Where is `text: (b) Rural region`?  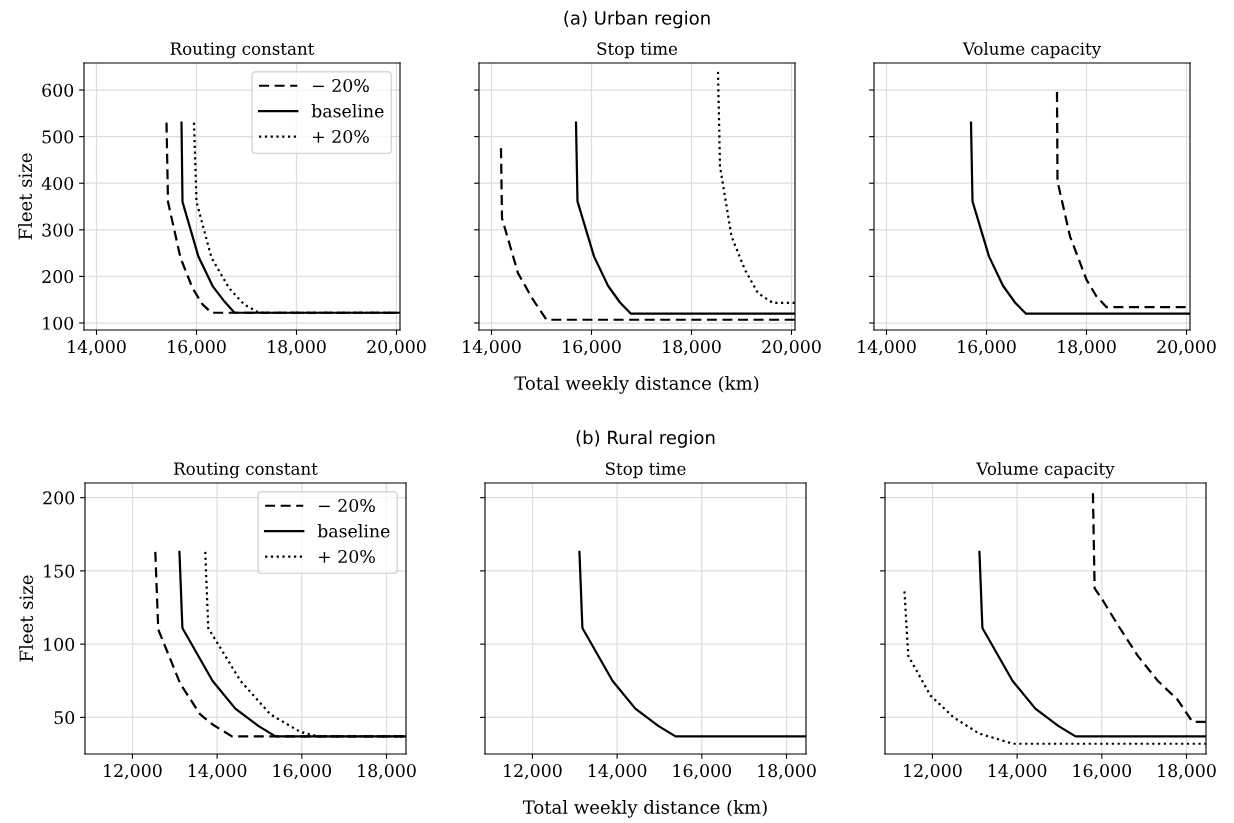 text: (b) Rural region is located at coordinates (645, 439).